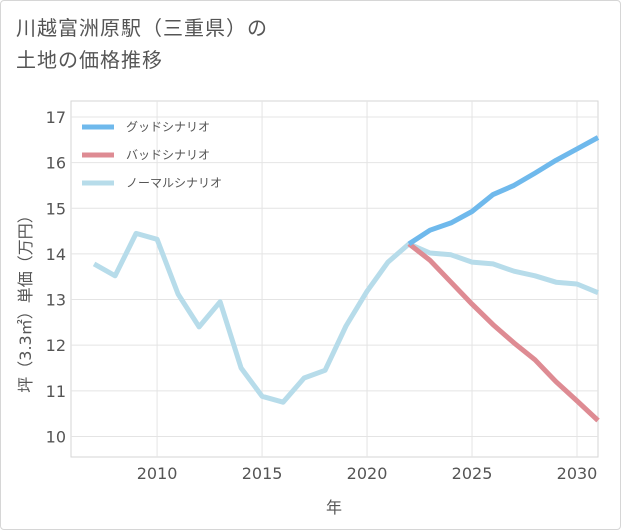  I want to click on y-tick-label: 14, so click(56, 254).